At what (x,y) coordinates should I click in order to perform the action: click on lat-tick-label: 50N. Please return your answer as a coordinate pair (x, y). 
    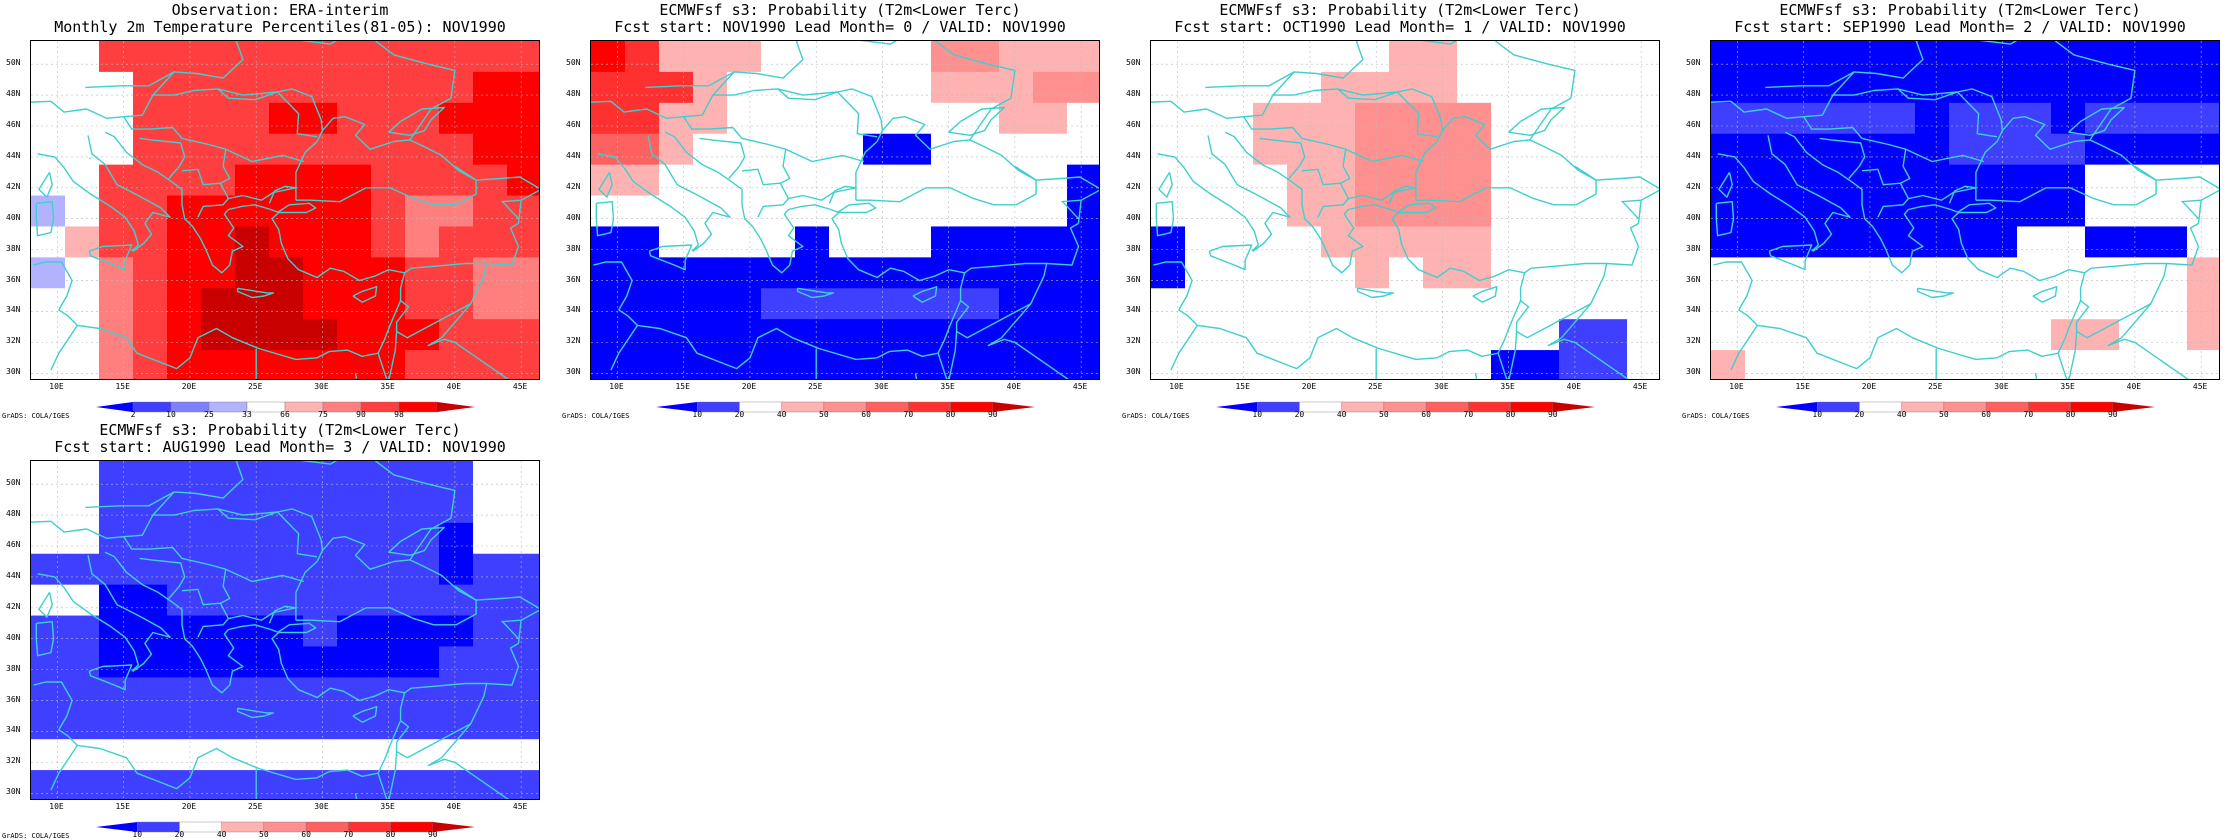
    Looking at the image, I should click on (1693, 63).